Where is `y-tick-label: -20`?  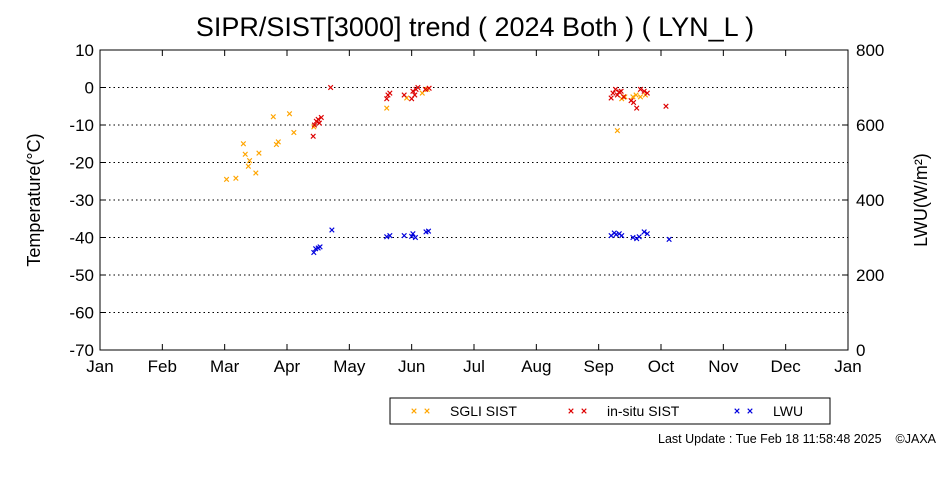
y-tick-label: -20 is located at coordinates (81, 163).